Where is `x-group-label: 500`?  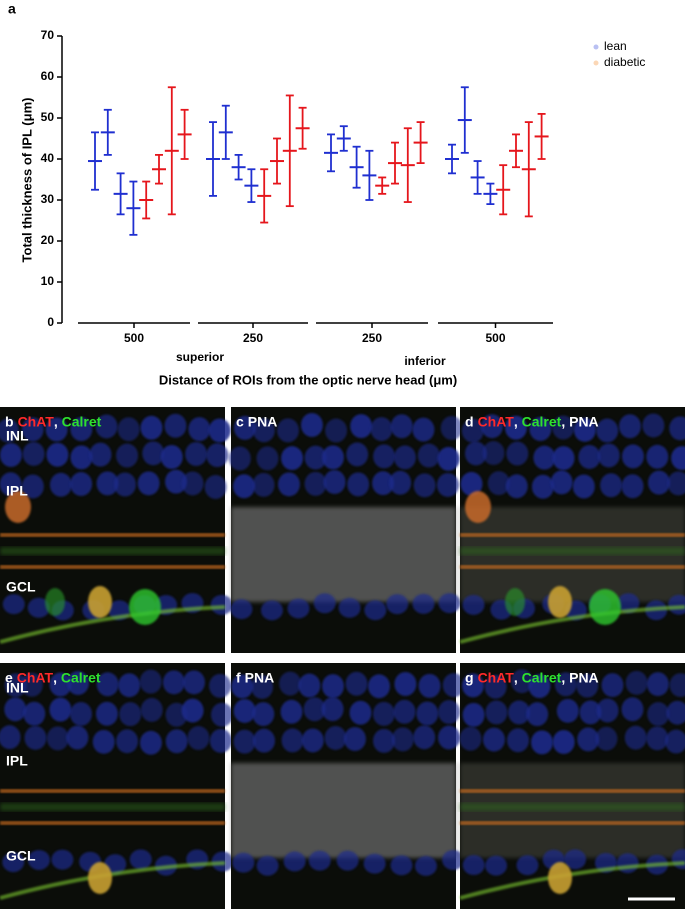 x-group-label: 500 is located at coordinates (134, 338).